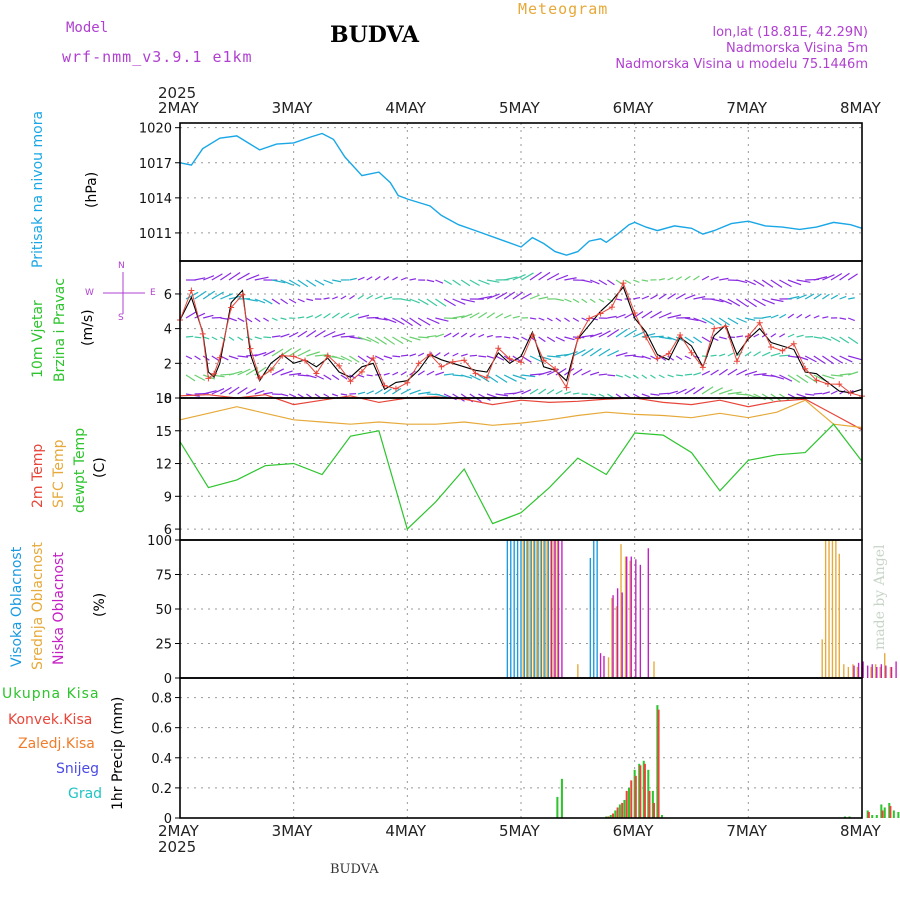  Describe the element at coordinates (631, 799) in the screenshot. I see `conv-precip-bar` at that location.